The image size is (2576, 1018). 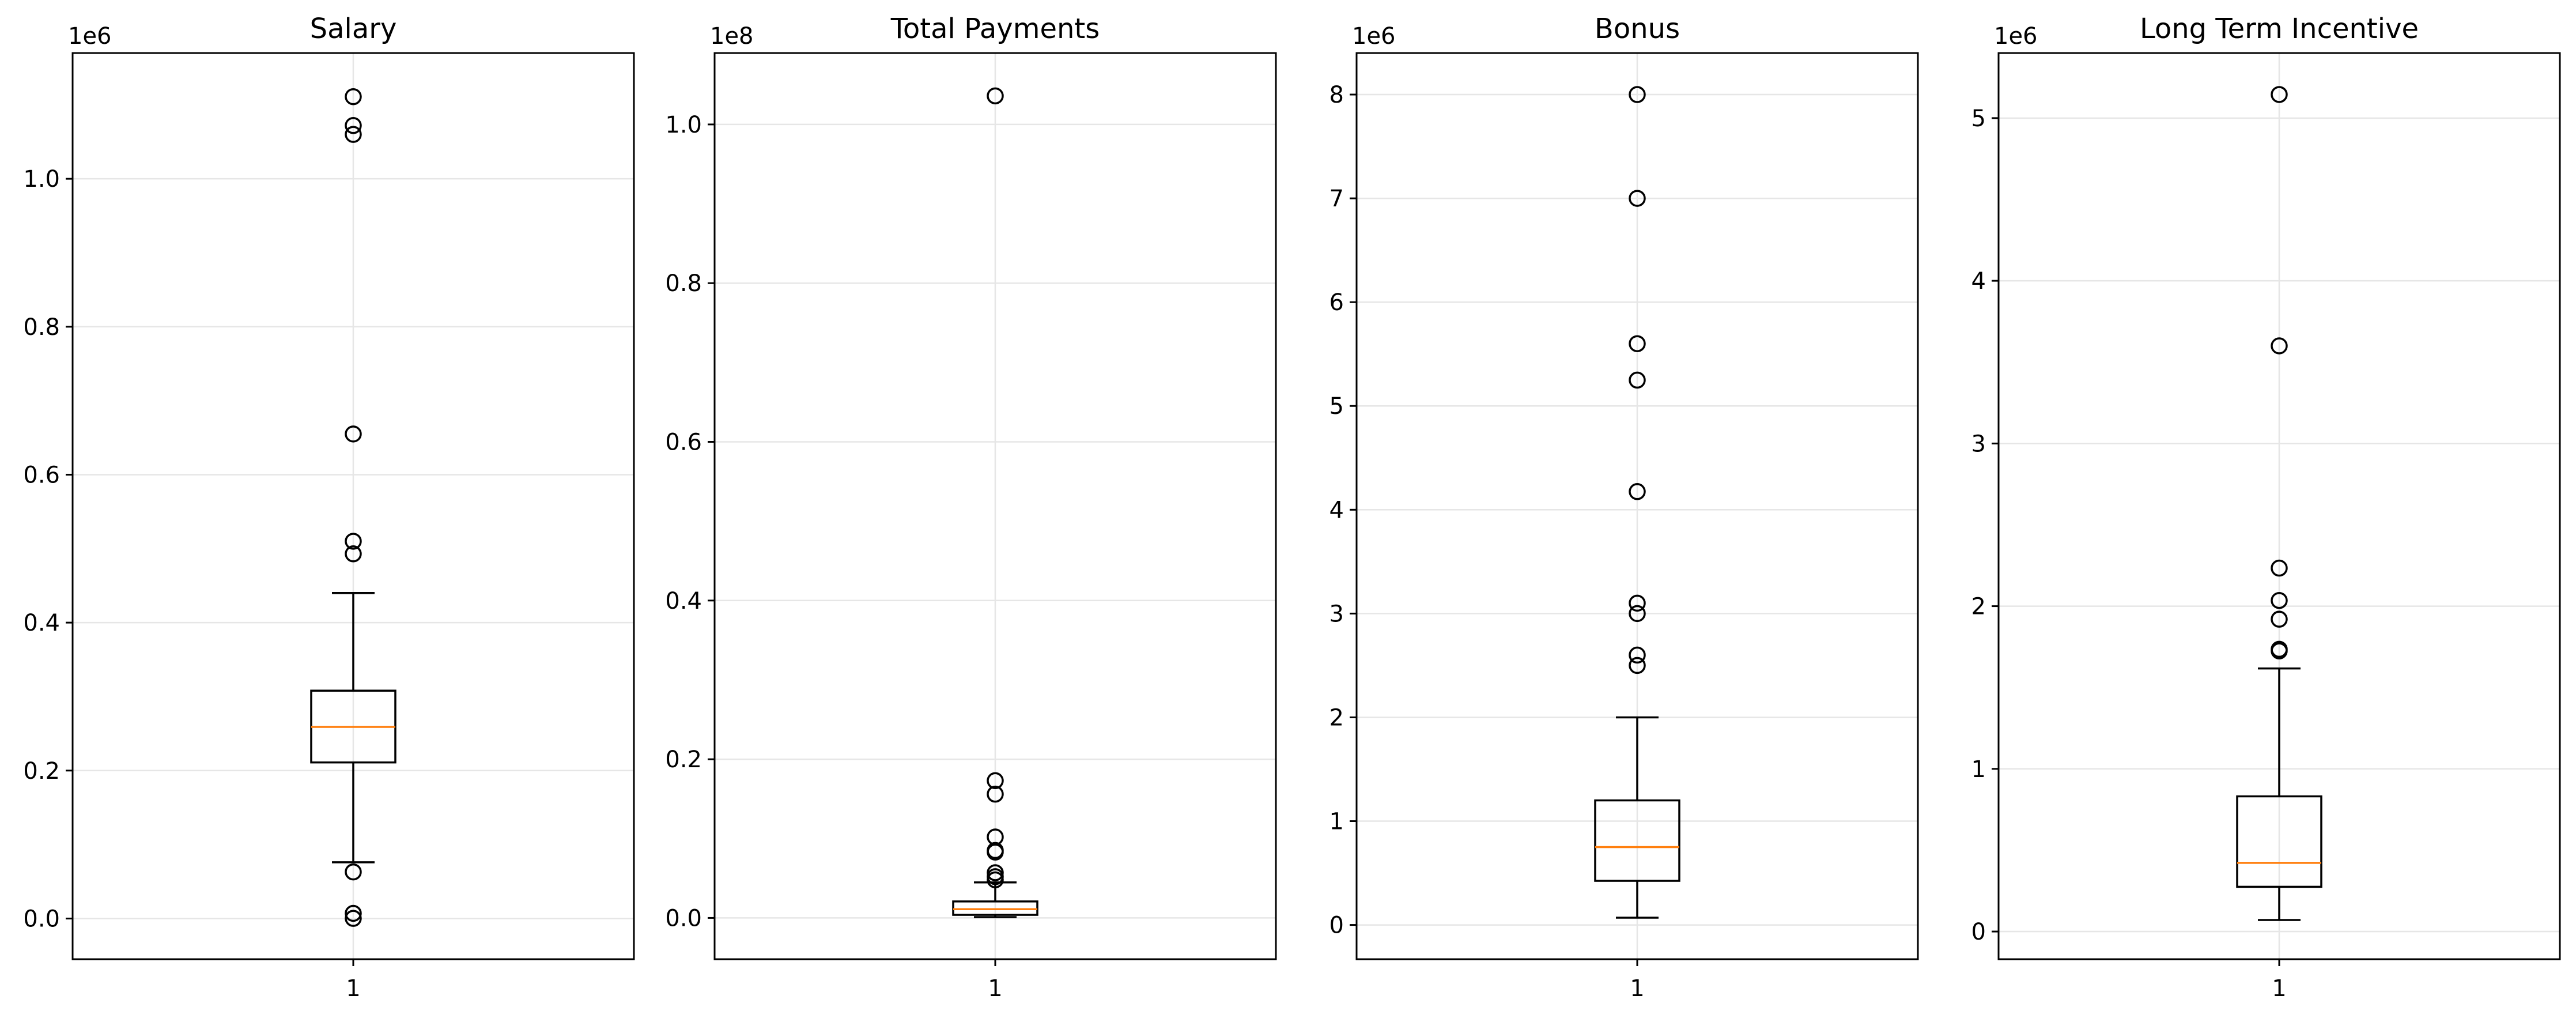 What do you see at coordinates (1336, 95) in the screenshot?
I see `y-tick-label: 8` at bounding box center [1336, 95].